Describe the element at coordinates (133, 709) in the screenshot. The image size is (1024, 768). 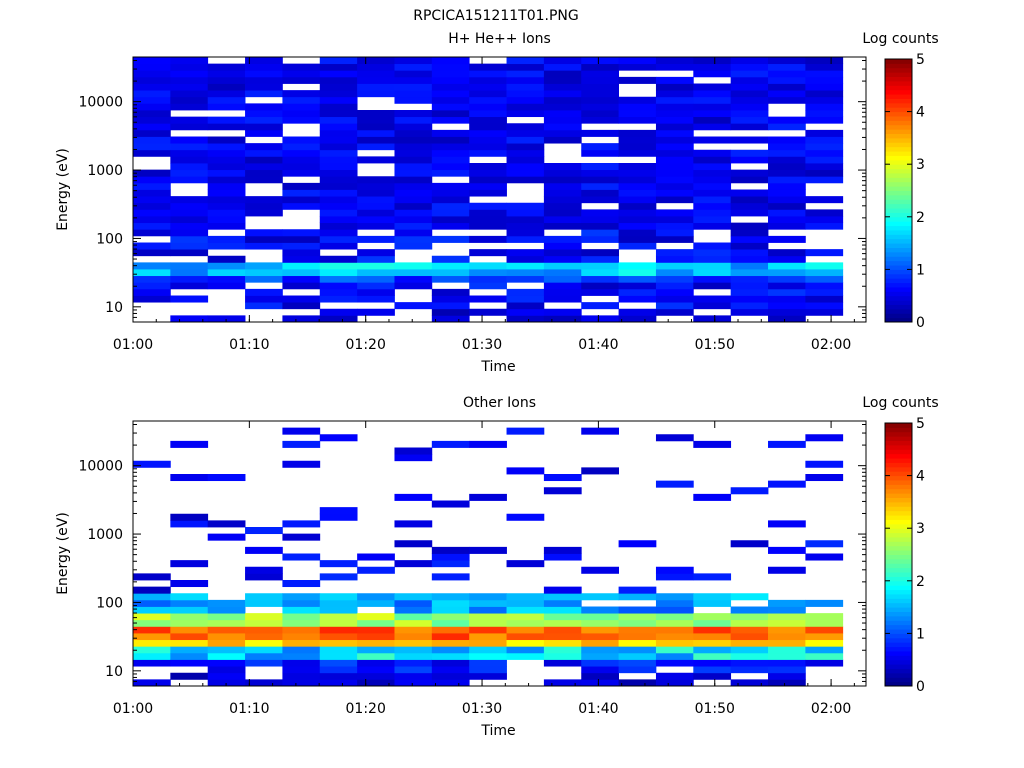
I see `x-tick-label: 01:00` at that location.